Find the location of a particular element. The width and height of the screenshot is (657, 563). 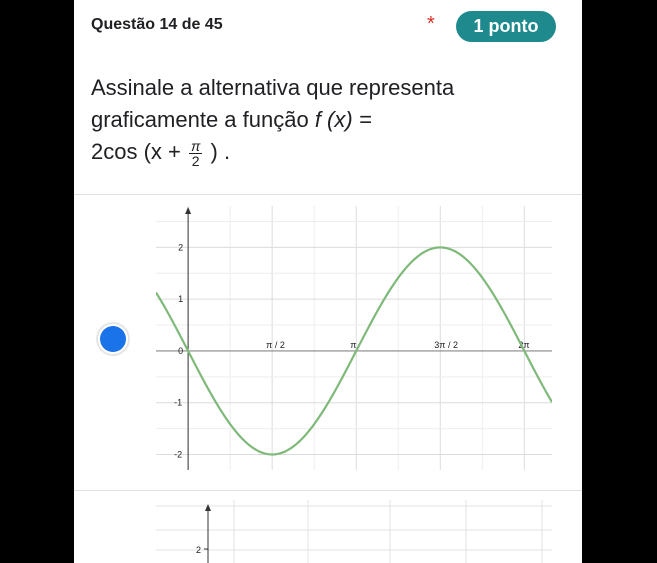

question-line-1: Assinale a alternativa que representa is located at coordinates (273, 87).